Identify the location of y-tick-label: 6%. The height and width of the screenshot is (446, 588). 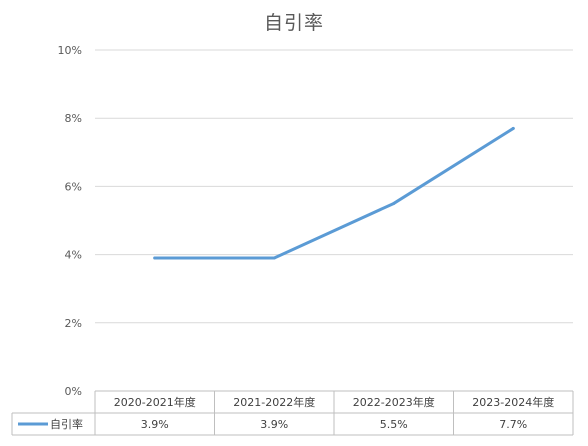
(73, 186).